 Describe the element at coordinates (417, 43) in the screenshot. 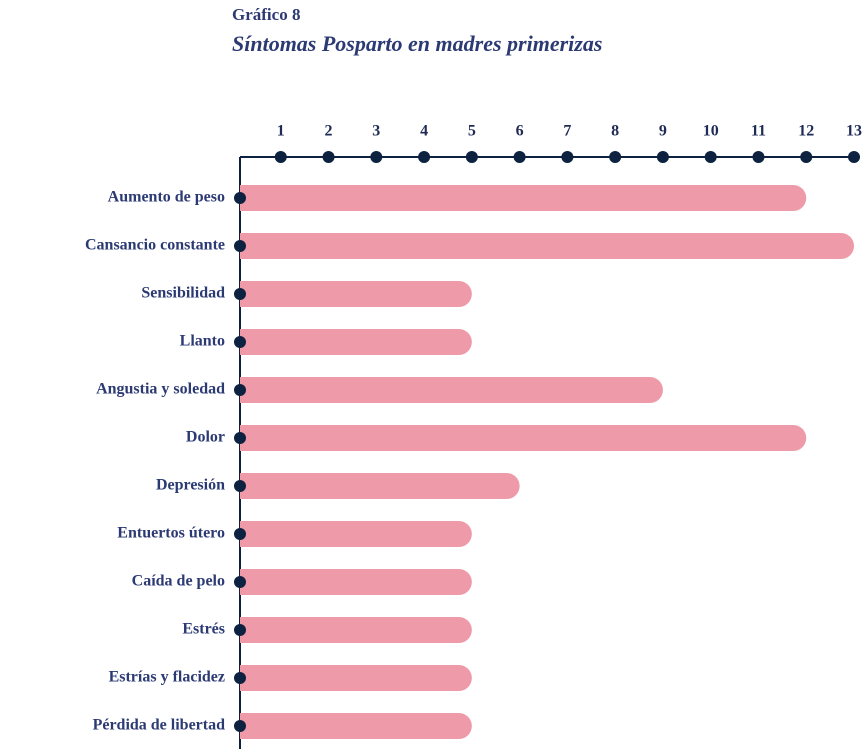

I see `chart-subtitle: Síntomas Posparto en madres primerizas` at that location.